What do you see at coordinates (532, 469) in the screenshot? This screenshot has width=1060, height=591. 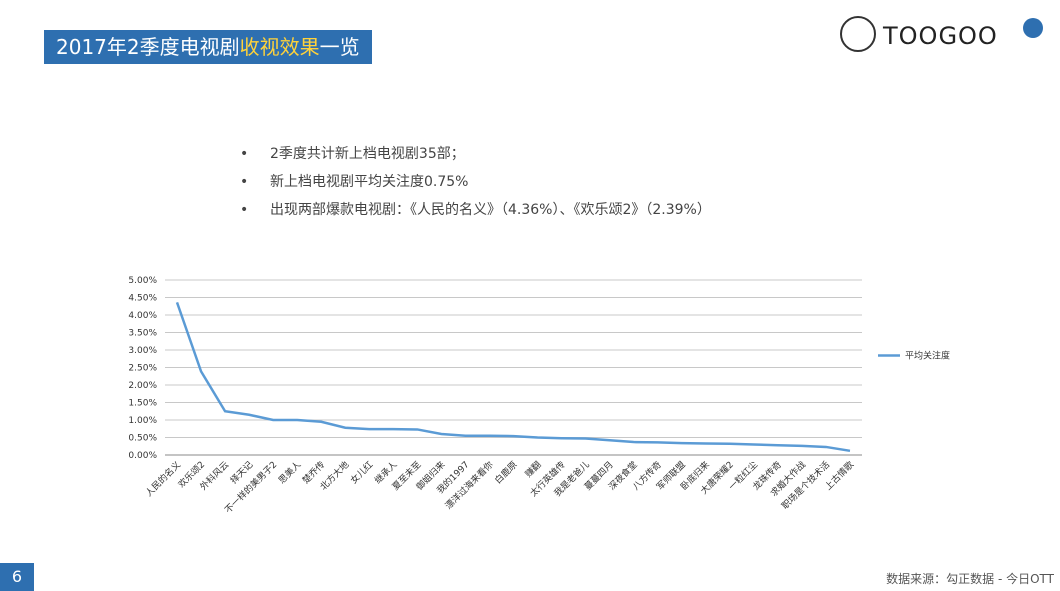 I see `x-tick-label: 赚翻` at bounding box center [532, 469].